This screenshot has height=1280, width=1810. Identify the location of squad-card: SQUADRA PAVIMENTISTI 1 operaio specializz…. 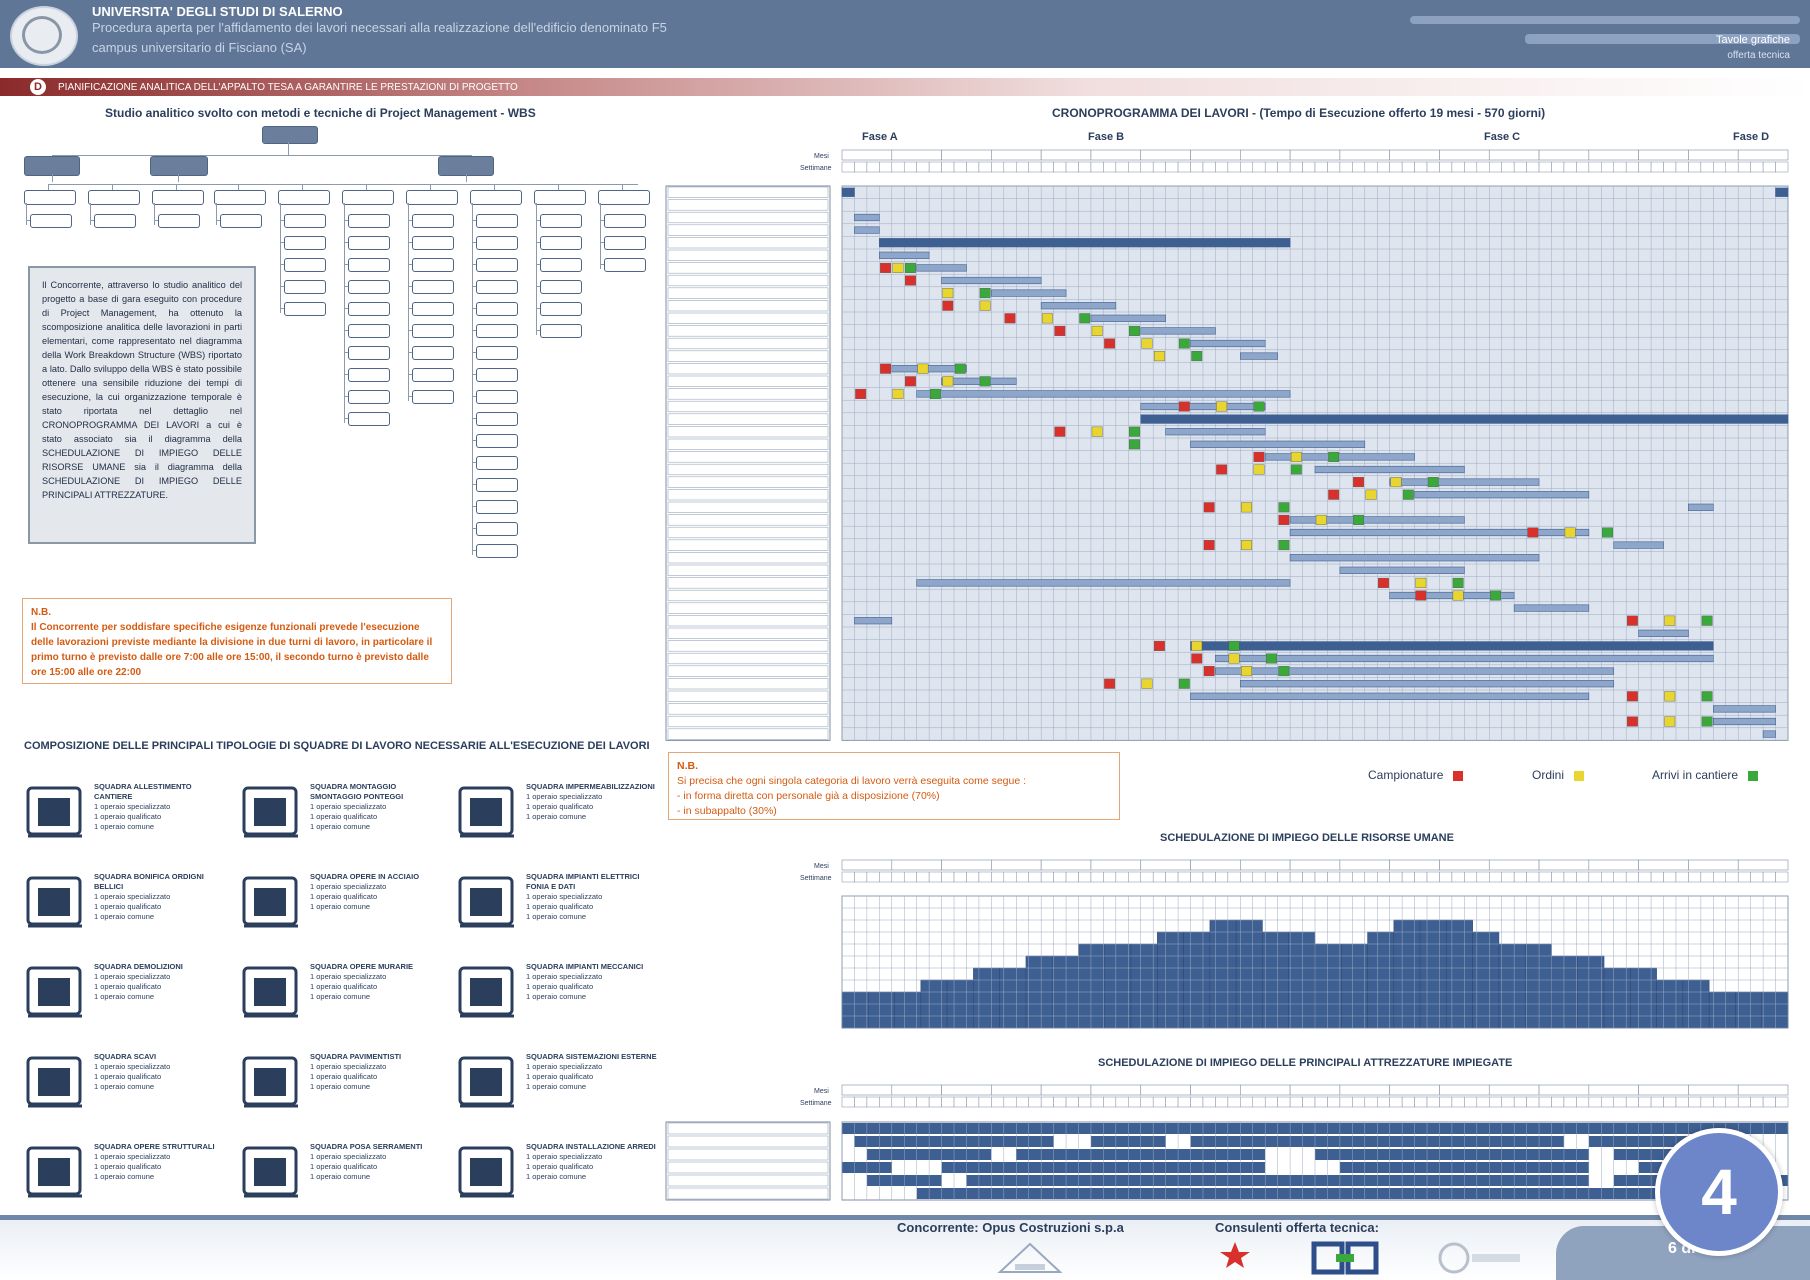
(343, 1083).